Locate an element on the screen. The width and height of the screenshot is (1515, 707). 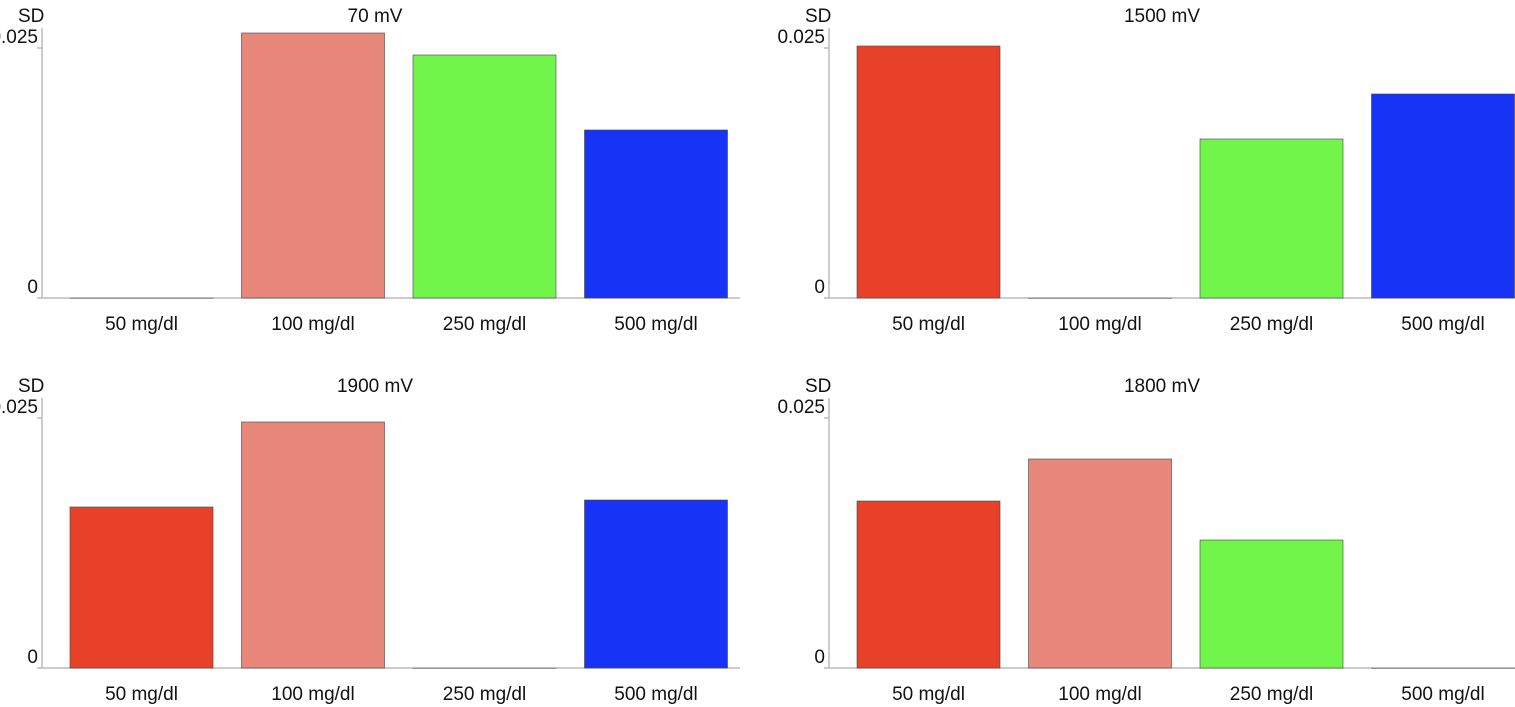
chart-title: 1500 mV is located at coordinates (1162, 16).